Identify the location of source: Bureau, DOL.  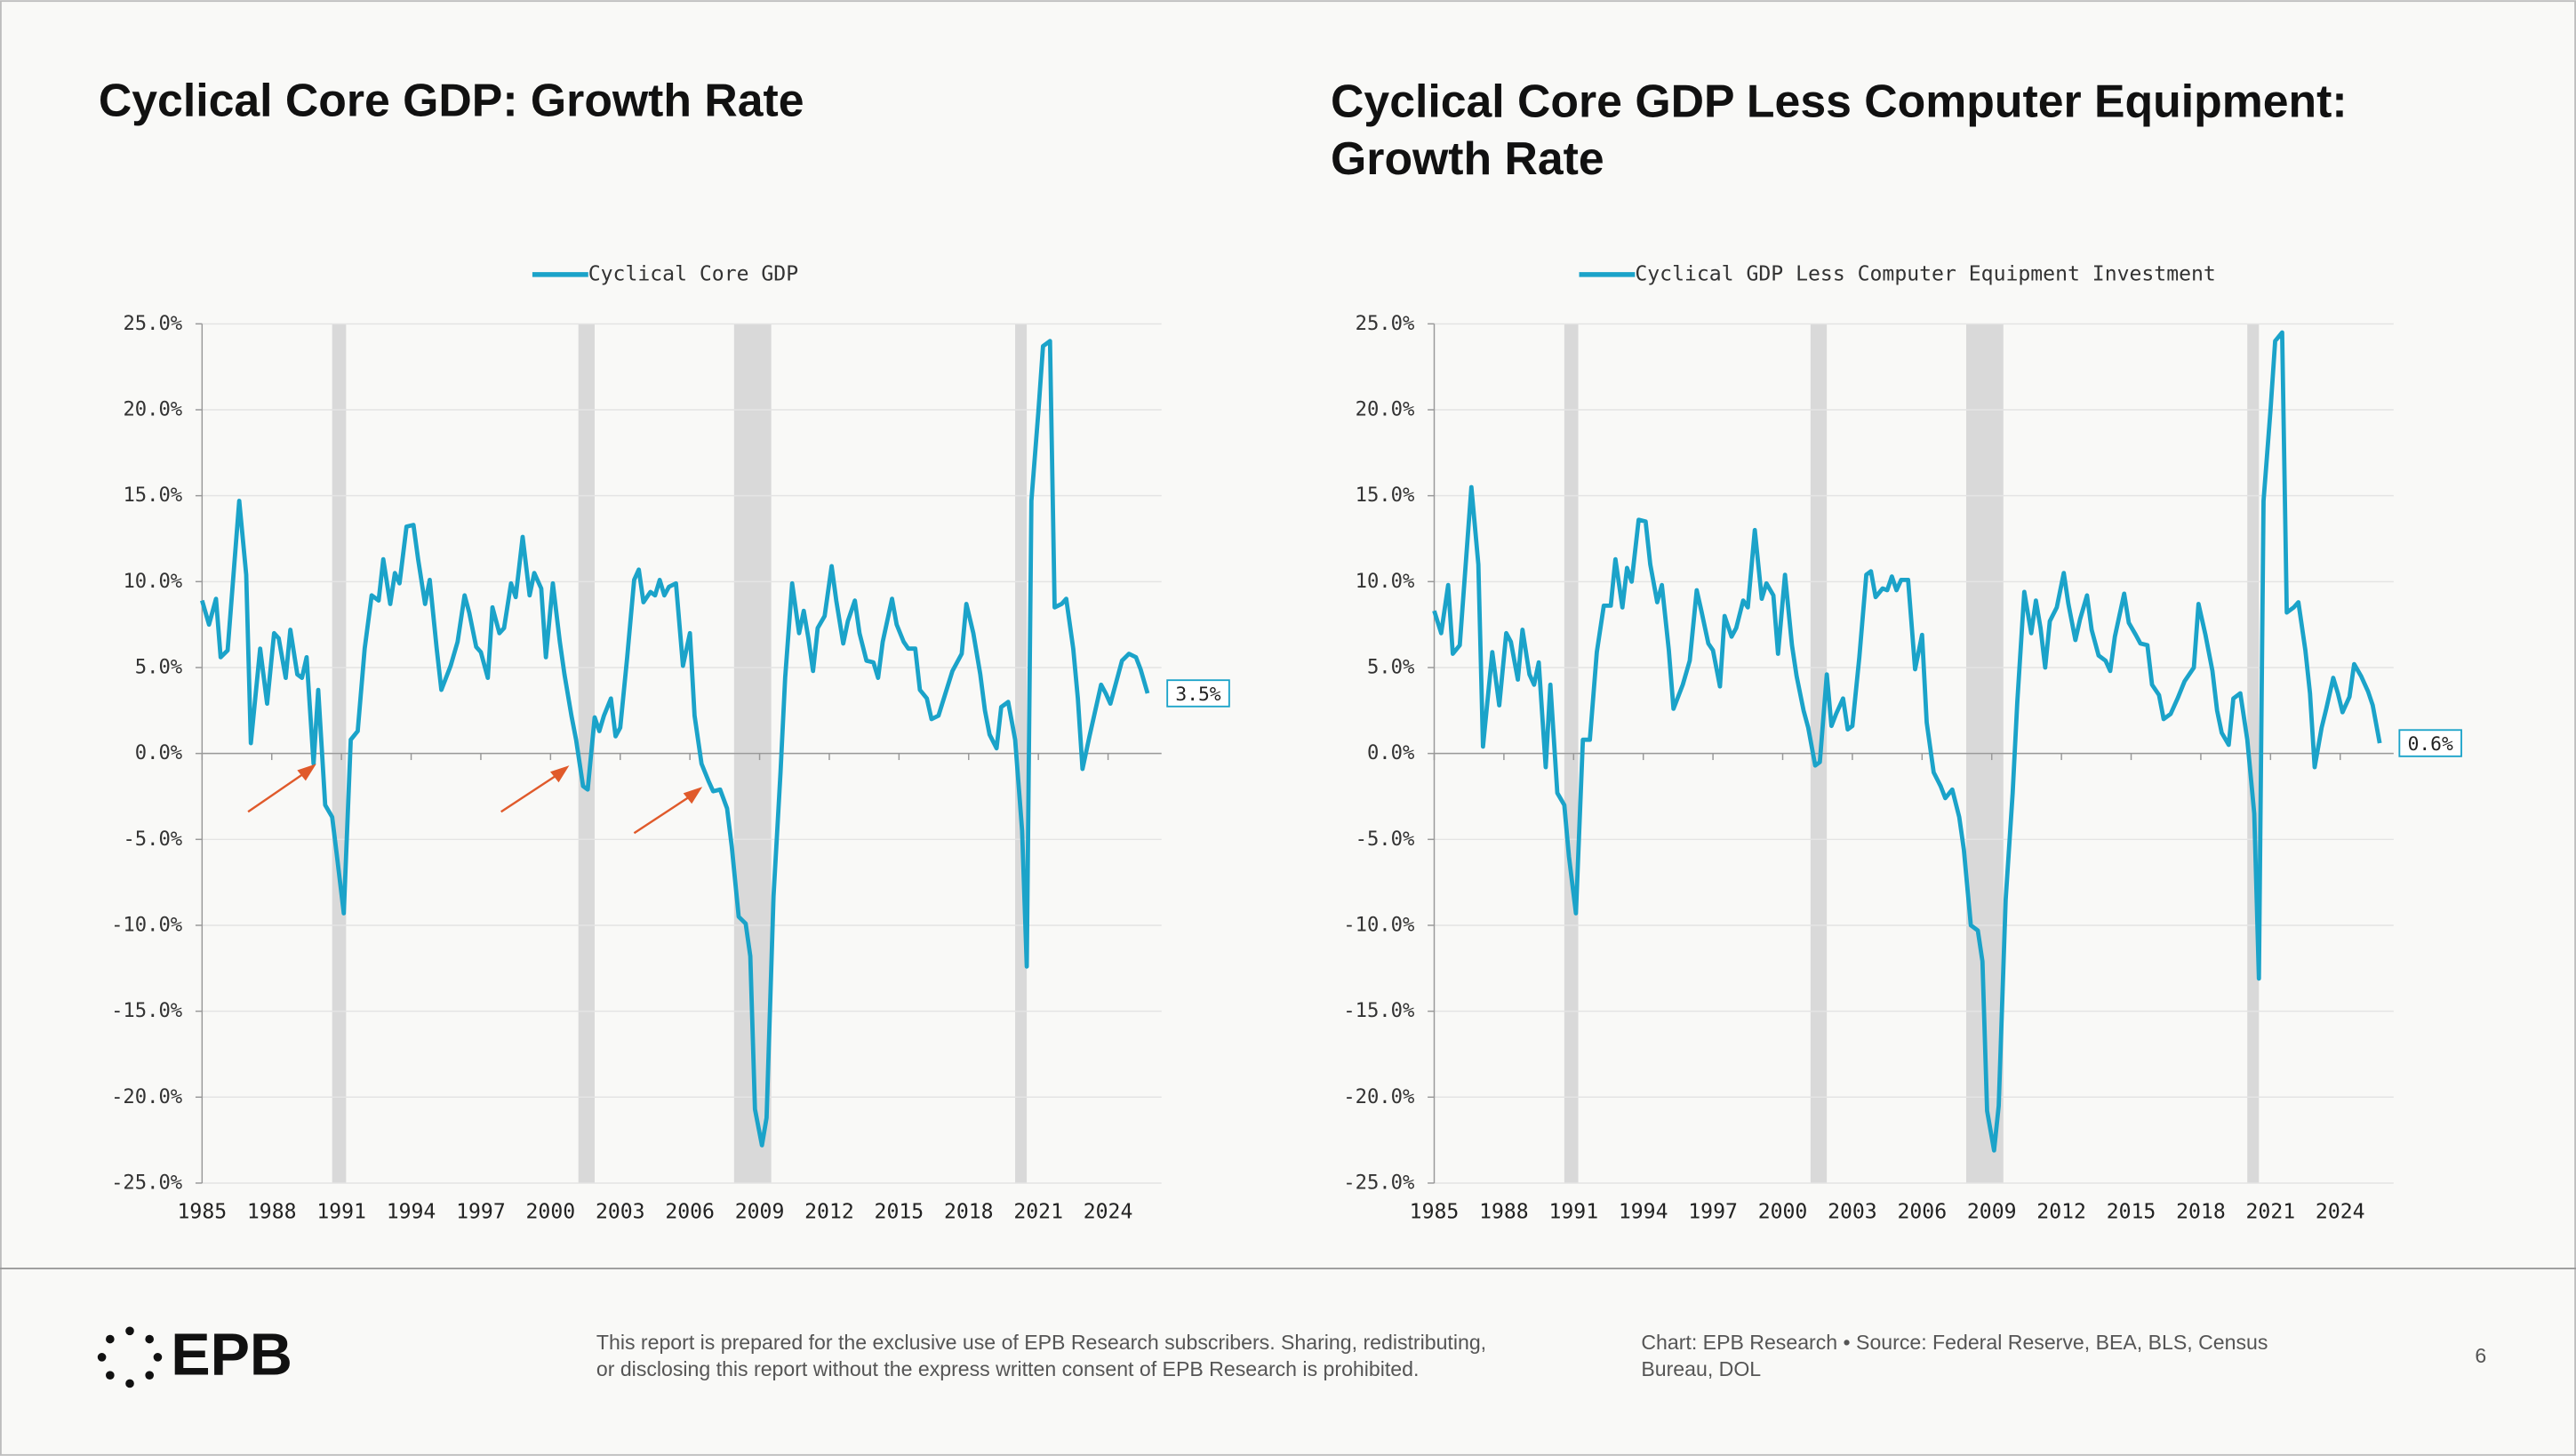
(1701, 1368).